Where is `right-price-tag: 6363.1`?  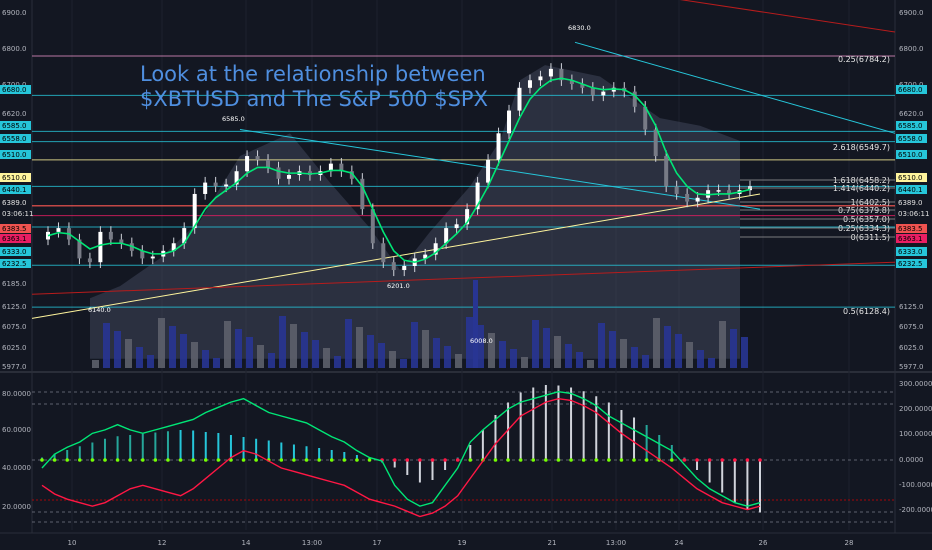 right-price-tag: 6363.1 is located at coordinates (910, 239).